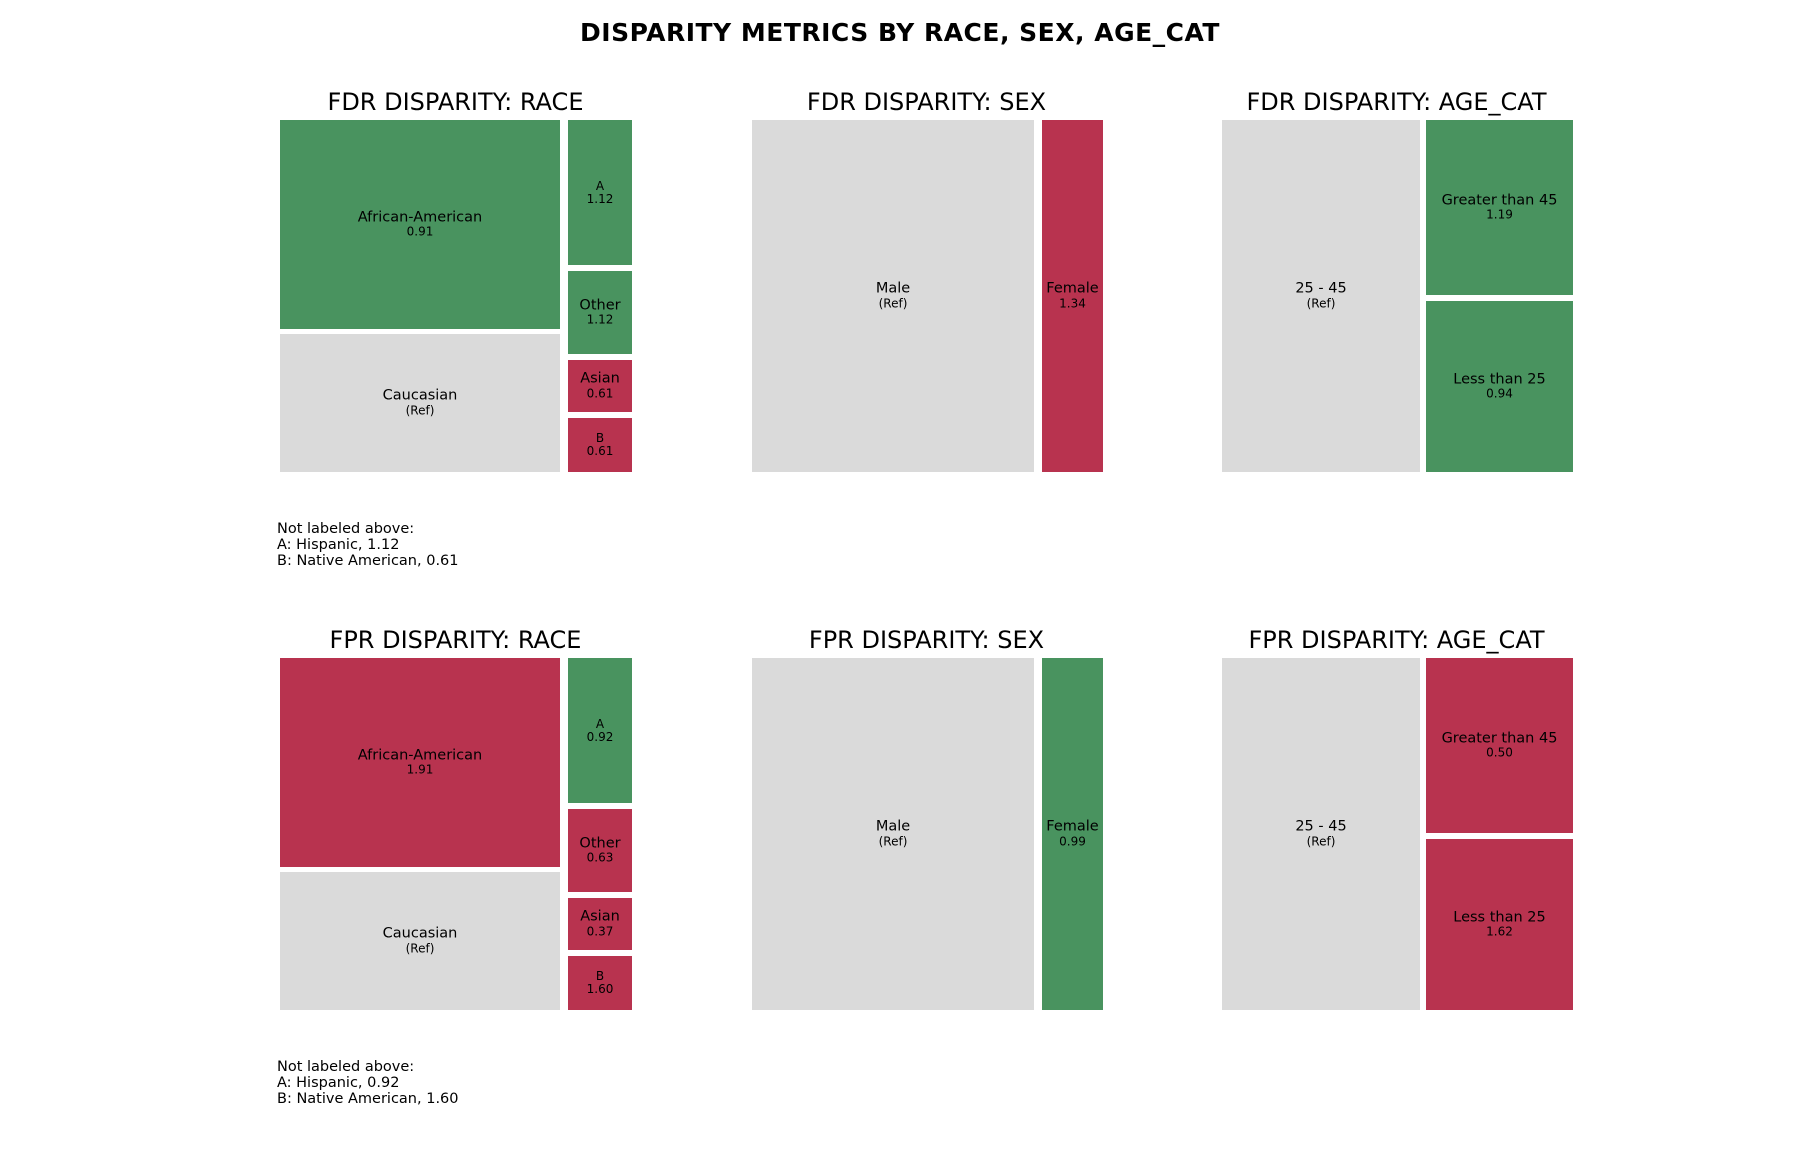 This screenshot has height=1152, width=1800. I want to click on treemap-tile: Less than 25 0.94, so click(1499, 386).